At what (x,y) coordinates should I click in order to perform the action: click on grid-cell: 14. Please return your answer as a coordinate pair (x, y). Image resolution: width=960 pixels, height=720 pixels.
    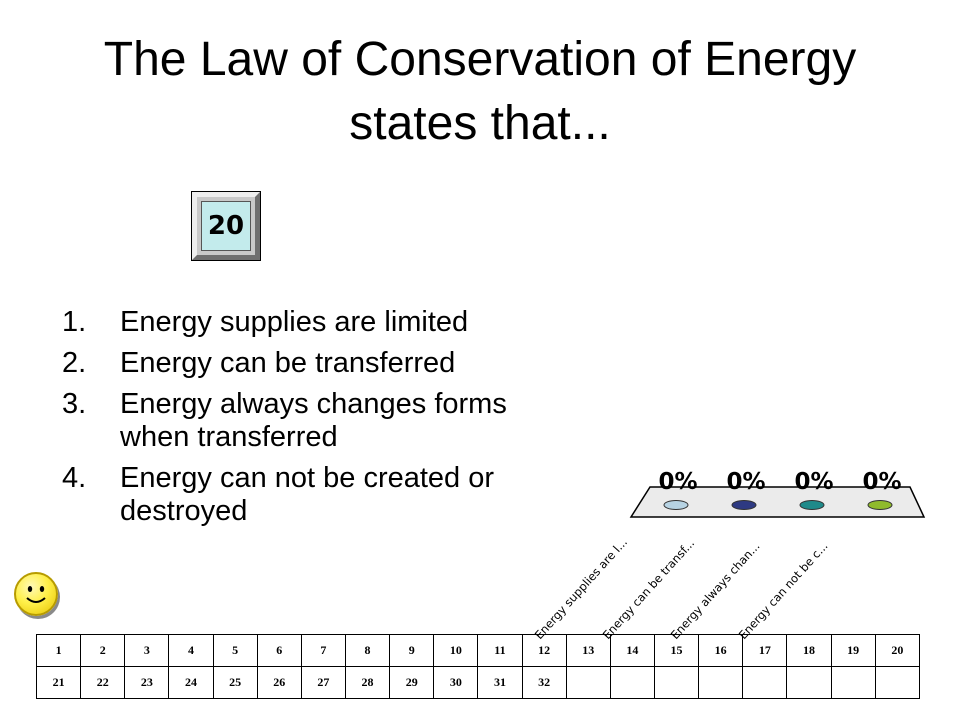
    Looking at the image, I should click on (632, 650).